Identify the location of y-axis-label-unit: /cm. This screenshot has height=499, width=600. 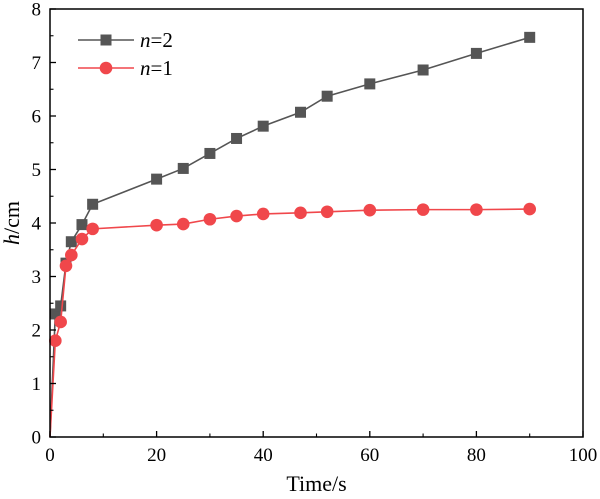
(12, 217).